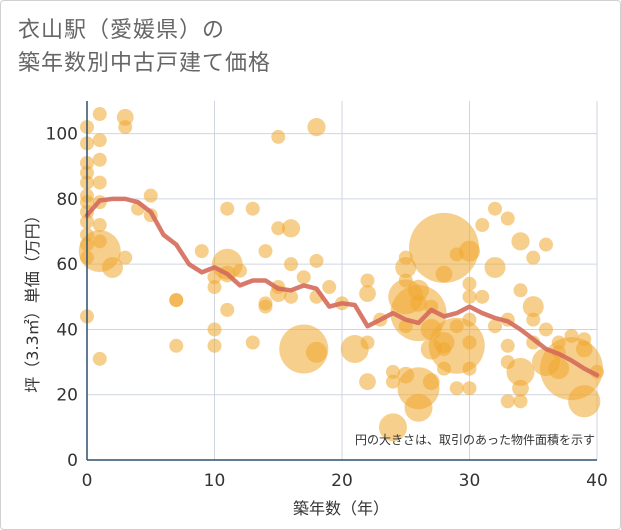 The width and height of the screenshot is (621, 530). What do you see at coordinates (87, 481) in the screenshot?
I see `x-tick-label: 0` at bounding box center [87, 481].